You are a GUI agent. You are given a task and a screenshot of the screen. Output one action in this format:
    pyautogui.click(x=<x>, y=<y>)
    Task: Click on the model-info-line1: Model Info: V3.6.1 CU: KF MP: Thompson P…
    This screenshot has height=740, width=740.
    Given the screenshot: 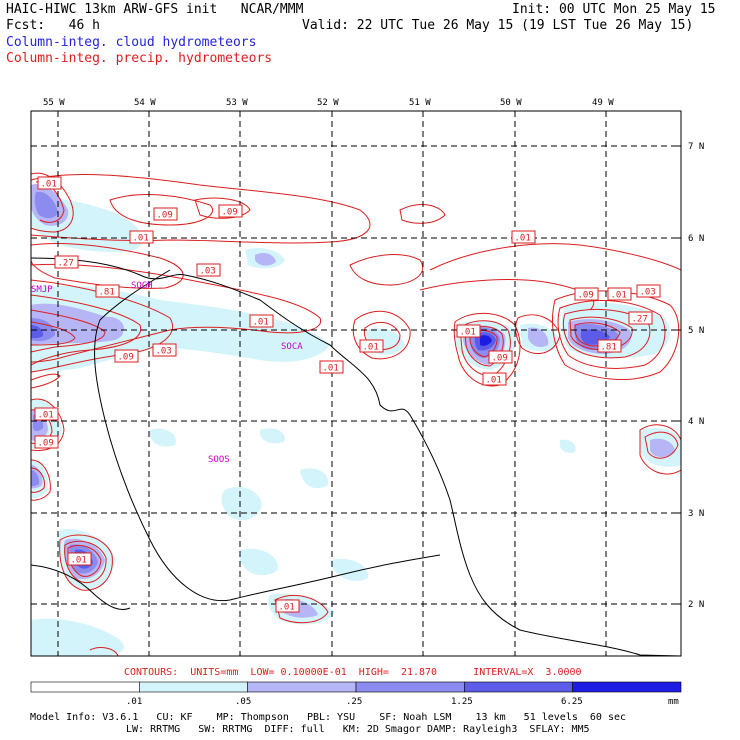 What is the action you would take?
    pyautogui.click(x=328, y=717)
    